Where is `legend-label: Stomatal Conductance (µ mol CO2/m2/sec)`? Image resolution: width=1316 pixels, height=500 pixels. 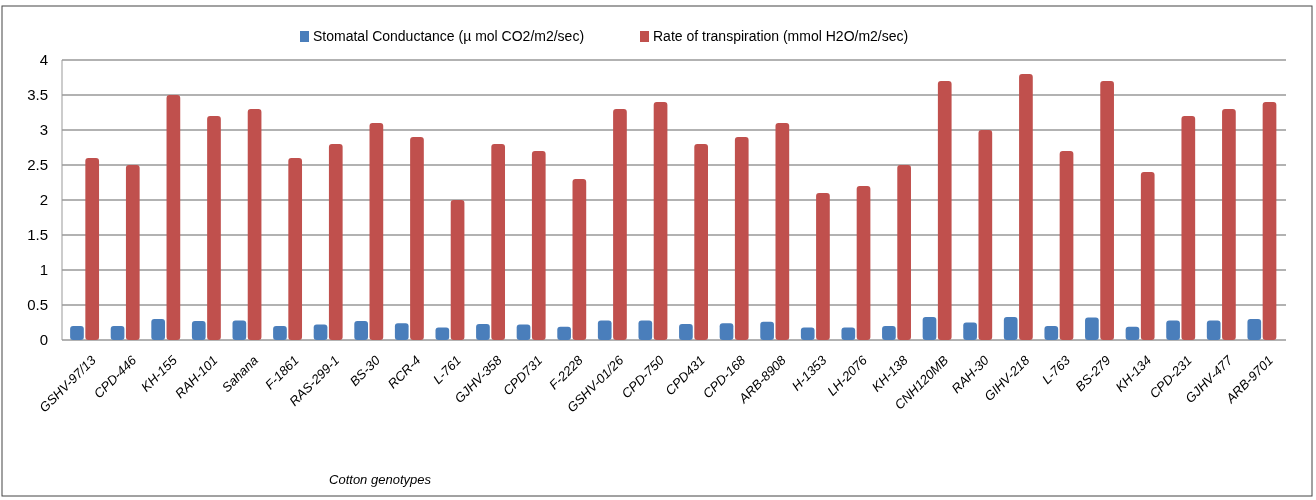
legend-label: Stomatal Conductance (µ mol CO2/m2/sec) is located at coordinates (449, 36).